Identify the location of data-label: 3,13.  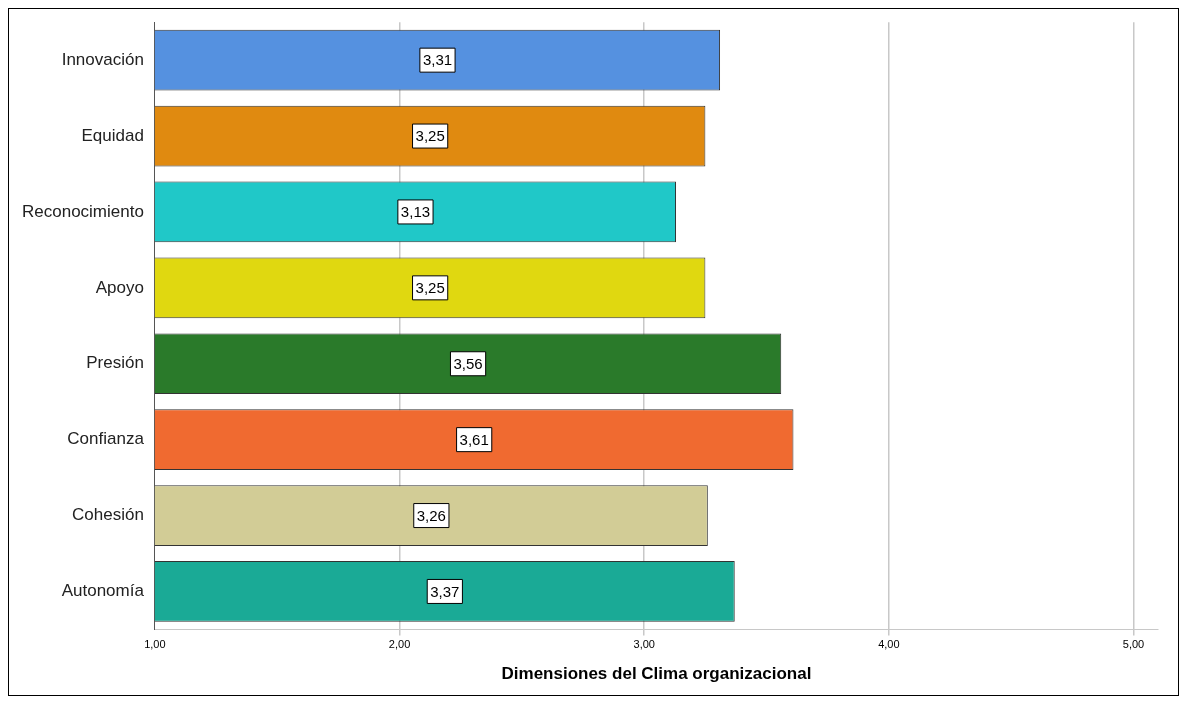
(415, 212).